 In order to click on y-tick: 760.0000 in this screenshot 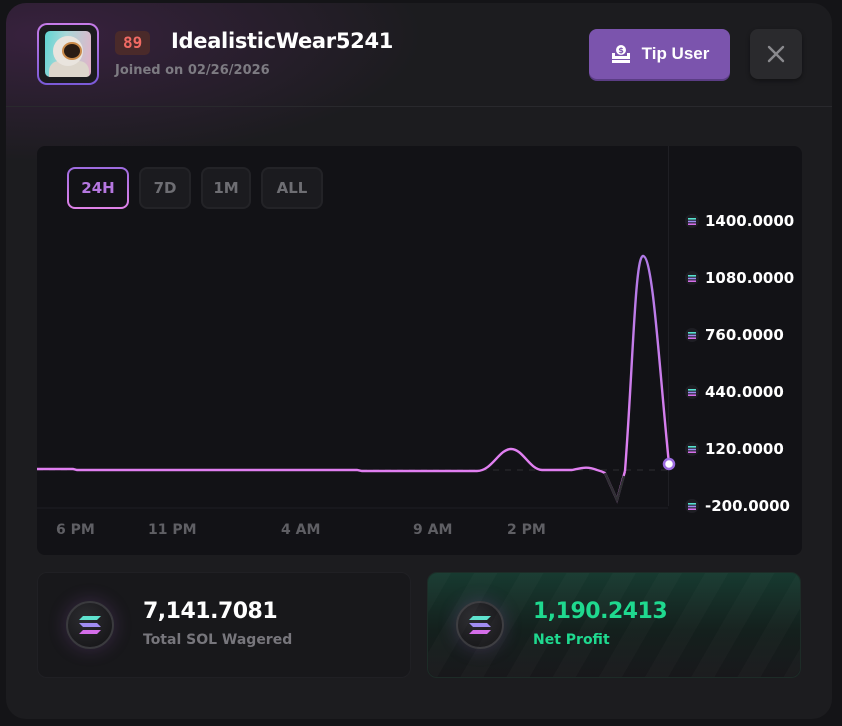, I will do `click(734, 335)`.